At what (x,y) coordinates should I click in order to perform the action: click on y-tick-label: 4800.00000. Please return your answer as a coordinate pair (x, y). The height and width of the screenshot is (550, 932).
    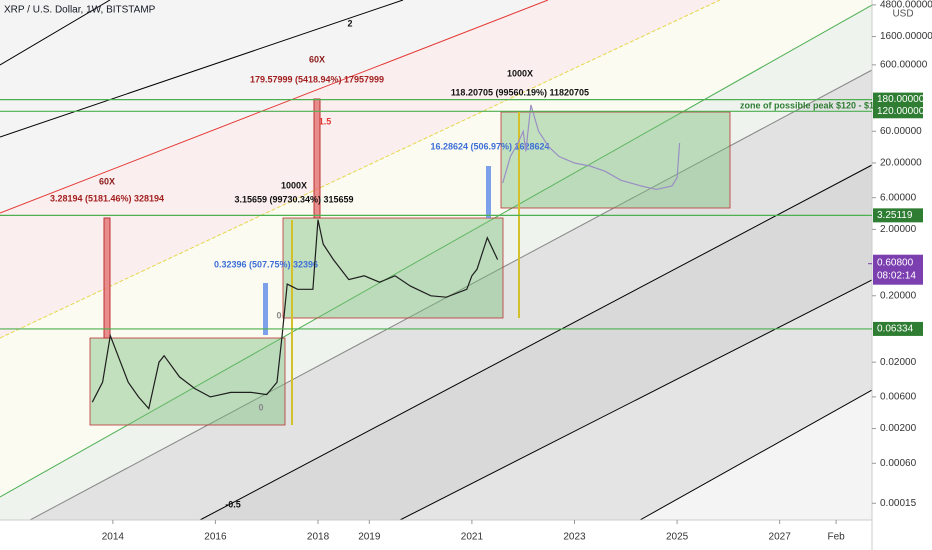
    Looking at the image, I should click on (906, 5).